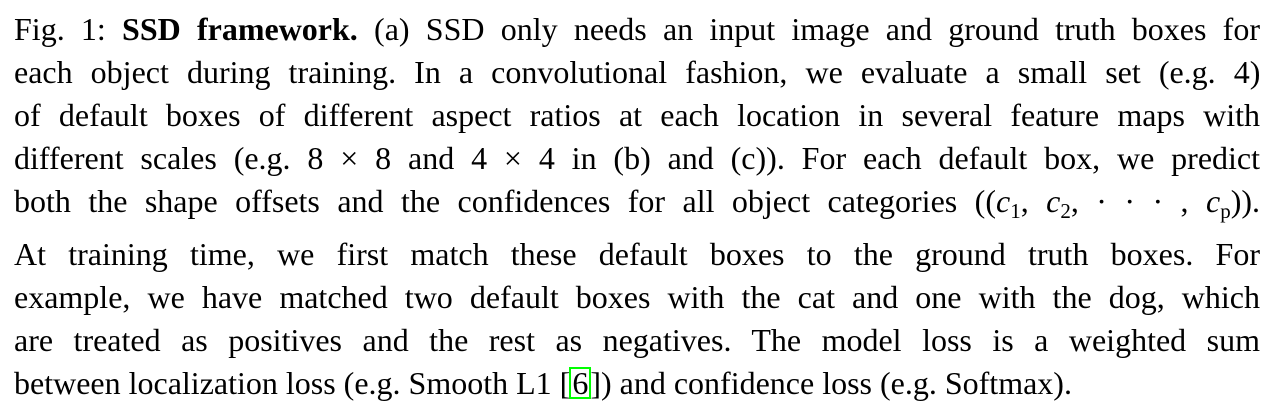  Describe the element at coordinates (240, 29) in the screenshot. I see `caption-title: SSD framework.` at that location.